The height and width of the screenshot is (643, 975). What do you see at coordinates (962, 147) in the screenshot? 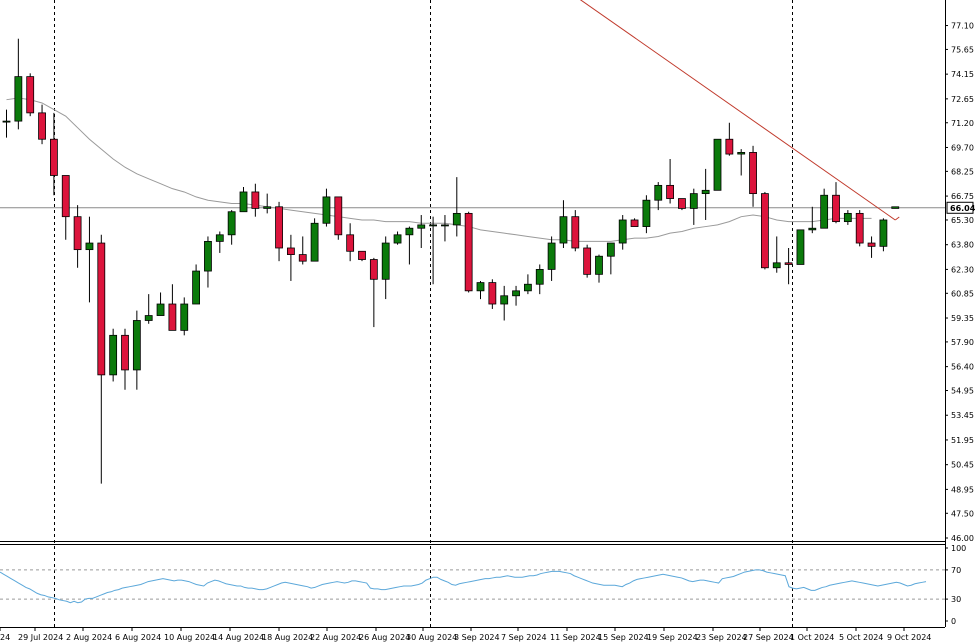
I see `price-tick-label: 69.70` at bounding box center [962, 147].